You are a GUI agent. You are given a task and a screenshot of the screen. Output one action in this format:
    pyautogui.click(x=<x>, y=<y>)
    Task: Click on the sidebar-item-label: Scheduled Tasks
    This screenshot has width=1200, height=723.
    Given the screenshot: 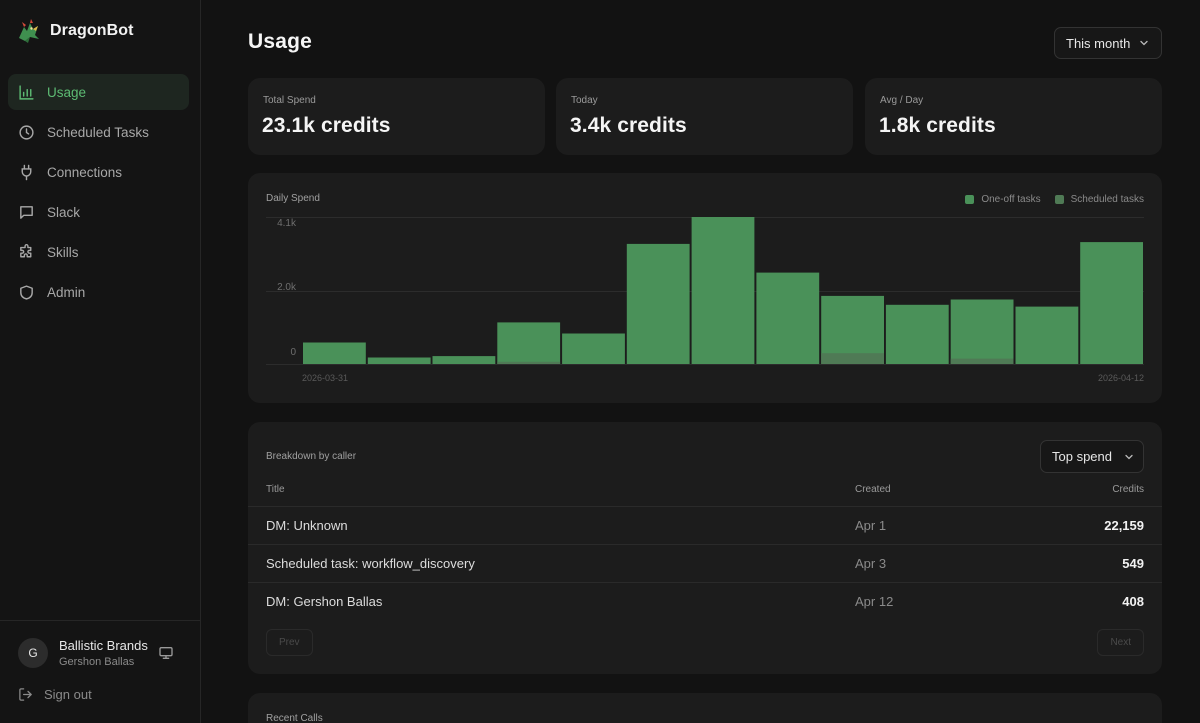 What is the action you would take?
    pyautogui.click(x=98, y=132)
    